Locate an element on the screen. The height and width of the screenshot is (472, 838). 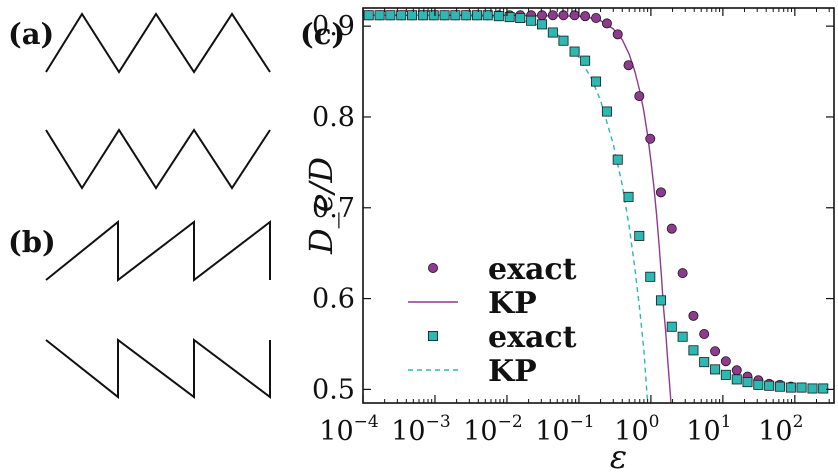
legend-marker-square is located at coordinates (432, 335).